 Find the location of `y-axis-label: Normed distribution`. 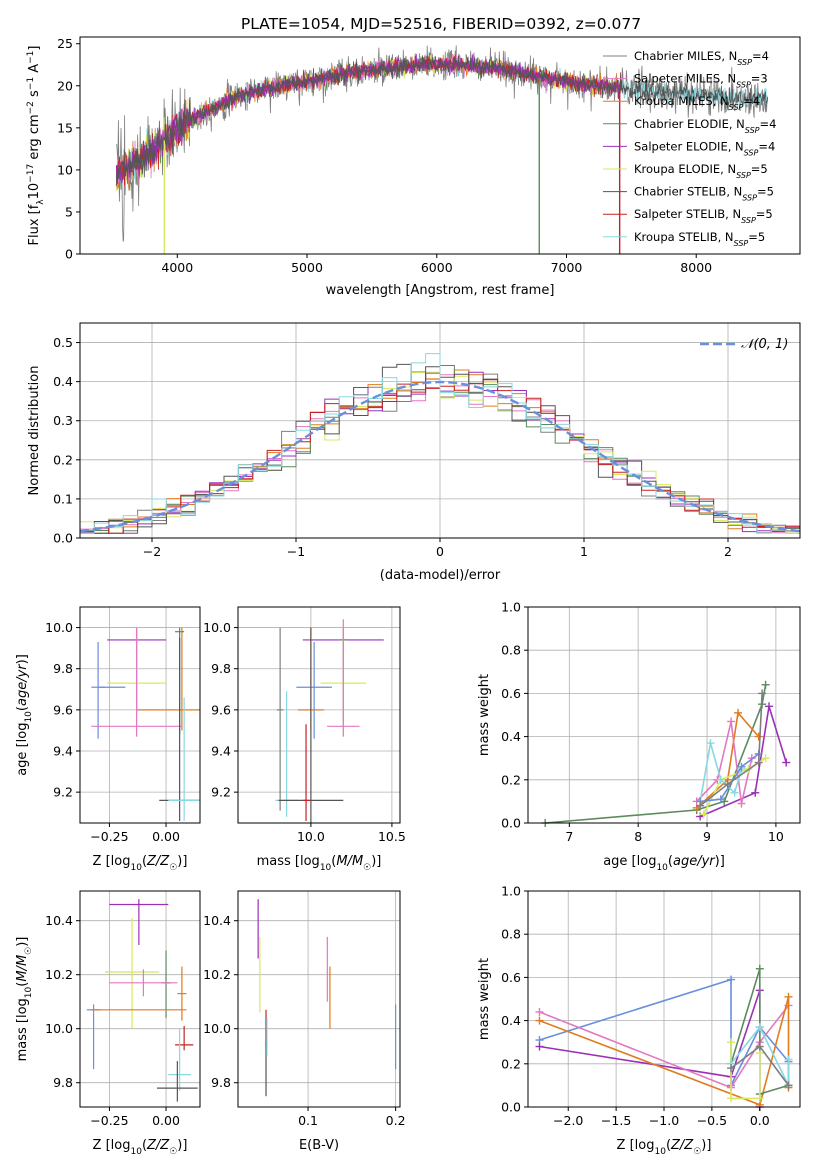

y-axis-label: Normed distribution is located at coordinates (34, 431).